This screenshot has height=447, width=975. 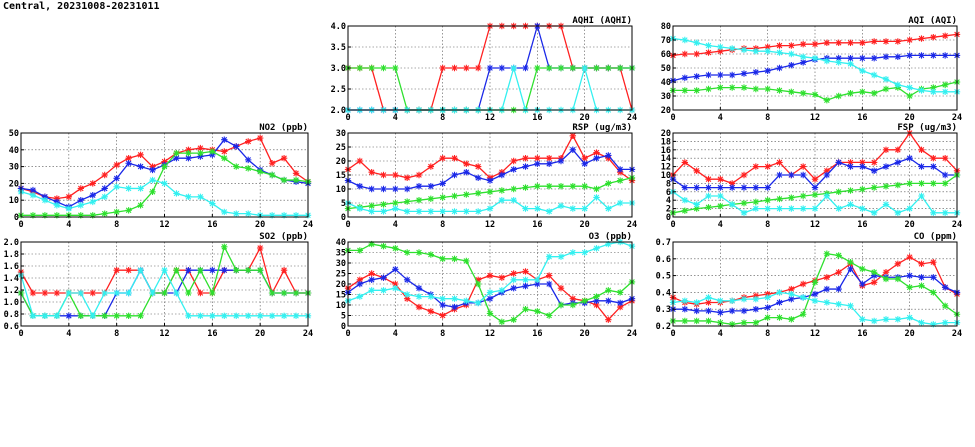 I want to click on x-tick-label: 4, so click(x=395, y=225).